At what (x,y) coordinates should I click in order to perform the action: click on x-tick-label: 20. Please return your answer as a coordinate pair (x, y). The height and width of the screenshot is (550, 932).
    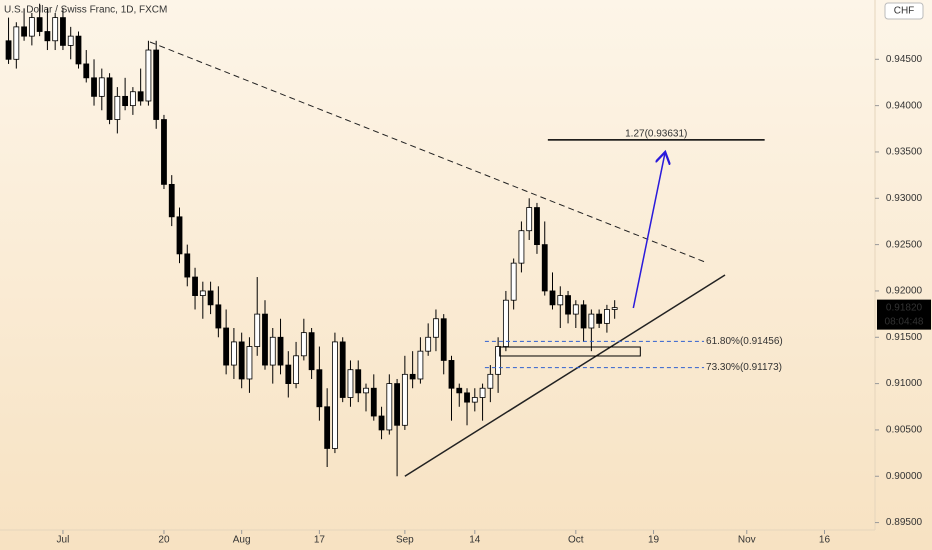
    Looking at the image, I should click on (164, 540).